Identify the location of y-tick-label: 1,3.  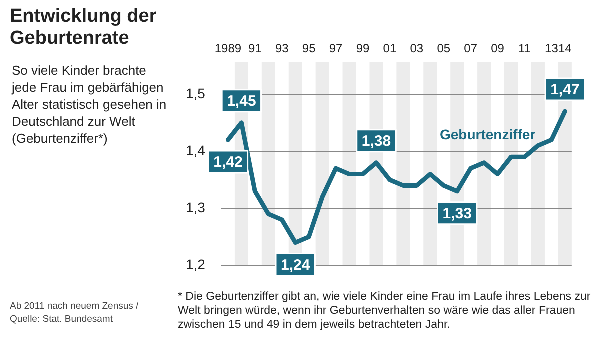
(196, 207).